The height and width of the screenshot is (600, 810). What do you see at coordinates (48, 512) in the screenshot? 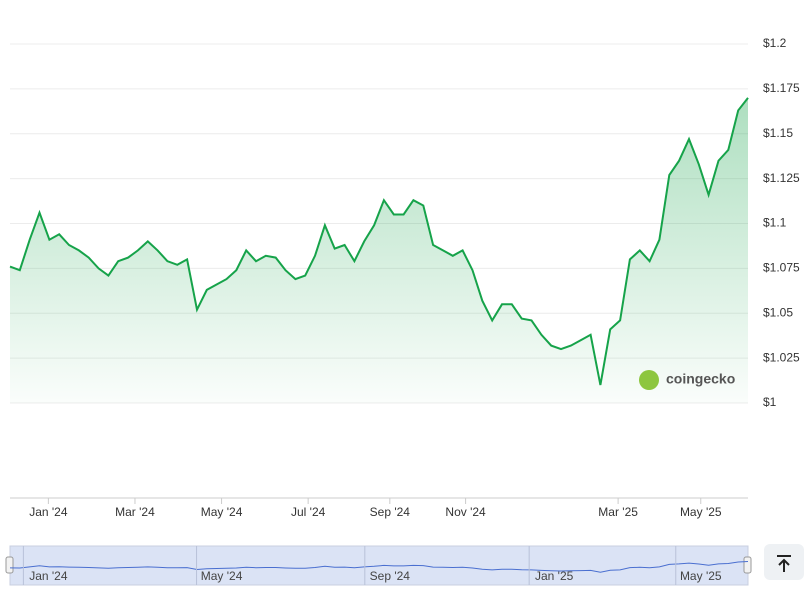
I see `x-tick-label: Jan '24` at bounding box center [48, 512].